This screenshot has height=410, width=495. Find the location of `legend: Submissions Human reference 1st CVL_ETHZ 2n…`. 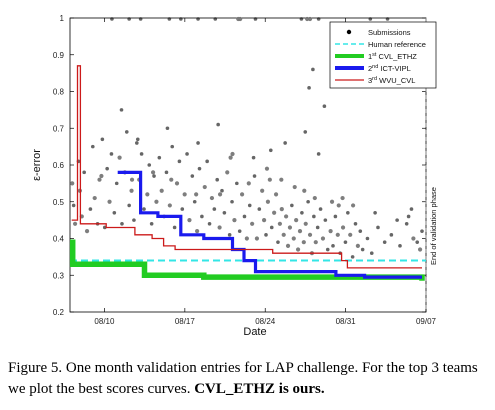

legend: Submissions Human reference 1st CVL_ETHZ 2n… is located at coordinates (383, 55).